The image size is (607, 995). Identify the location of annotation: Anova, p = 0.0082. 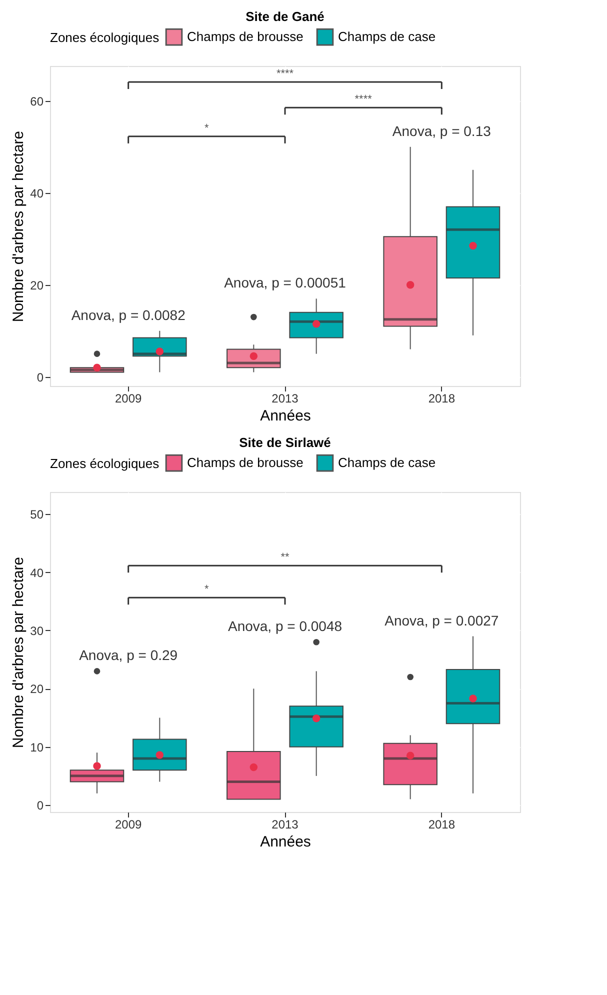
(128, 314).